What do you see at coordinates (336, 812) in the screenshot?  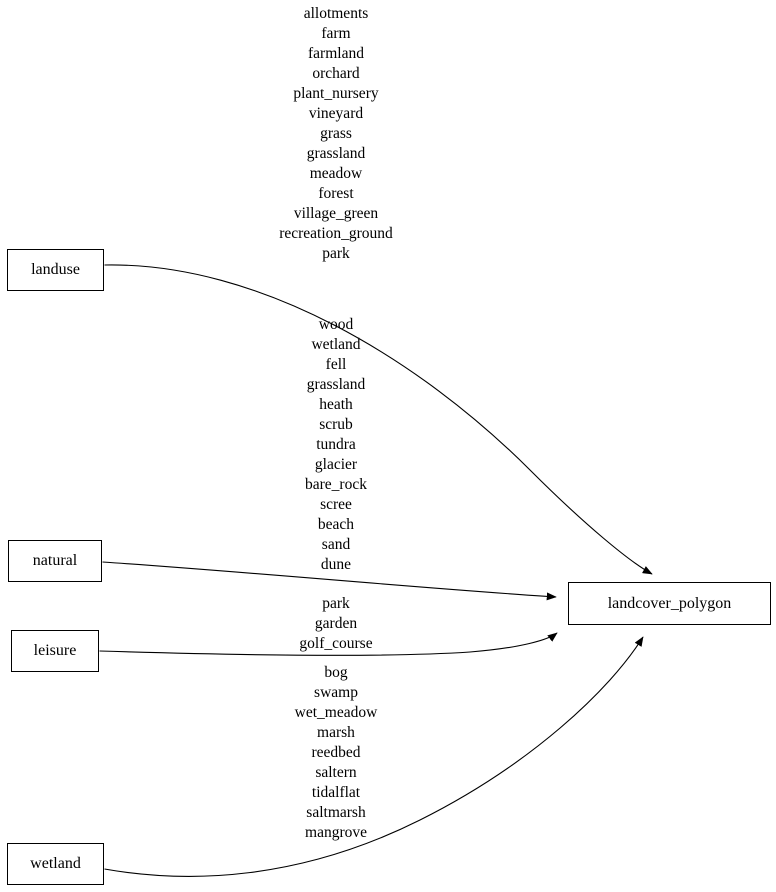 I see `edge-label-value: saltmarsh` at bounding box center [336, 812].